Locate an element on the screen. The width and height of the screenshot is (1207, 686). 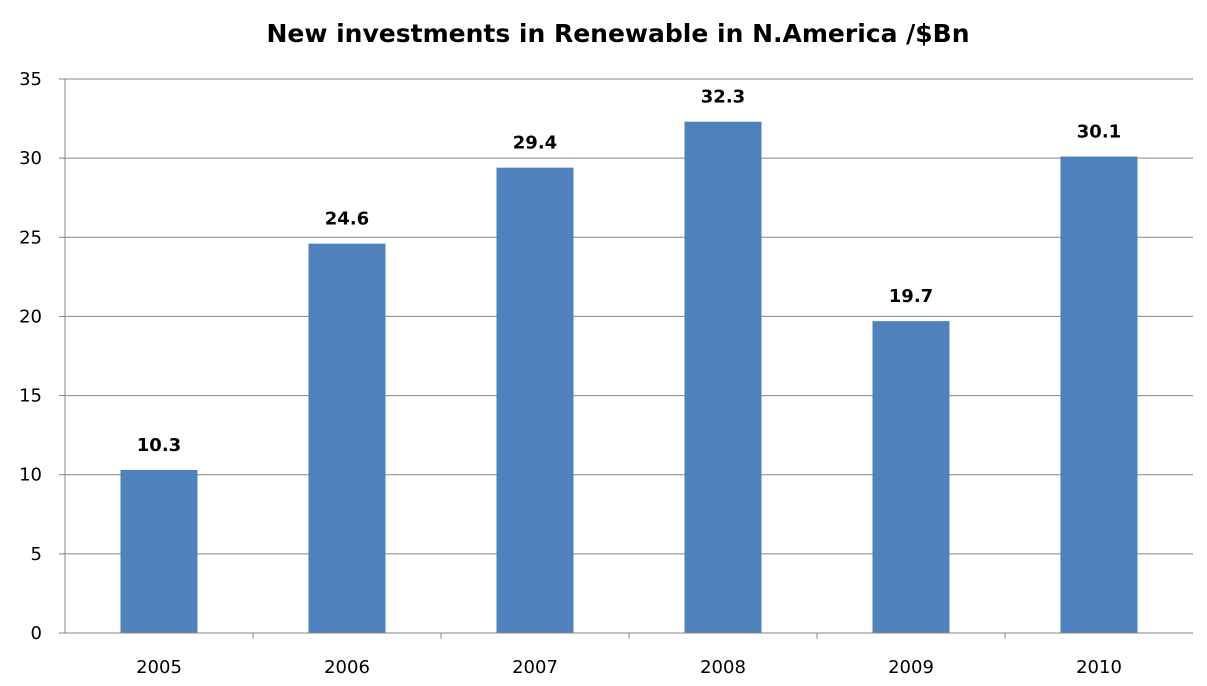
bar-2008 is located at coordinates (723, 377).